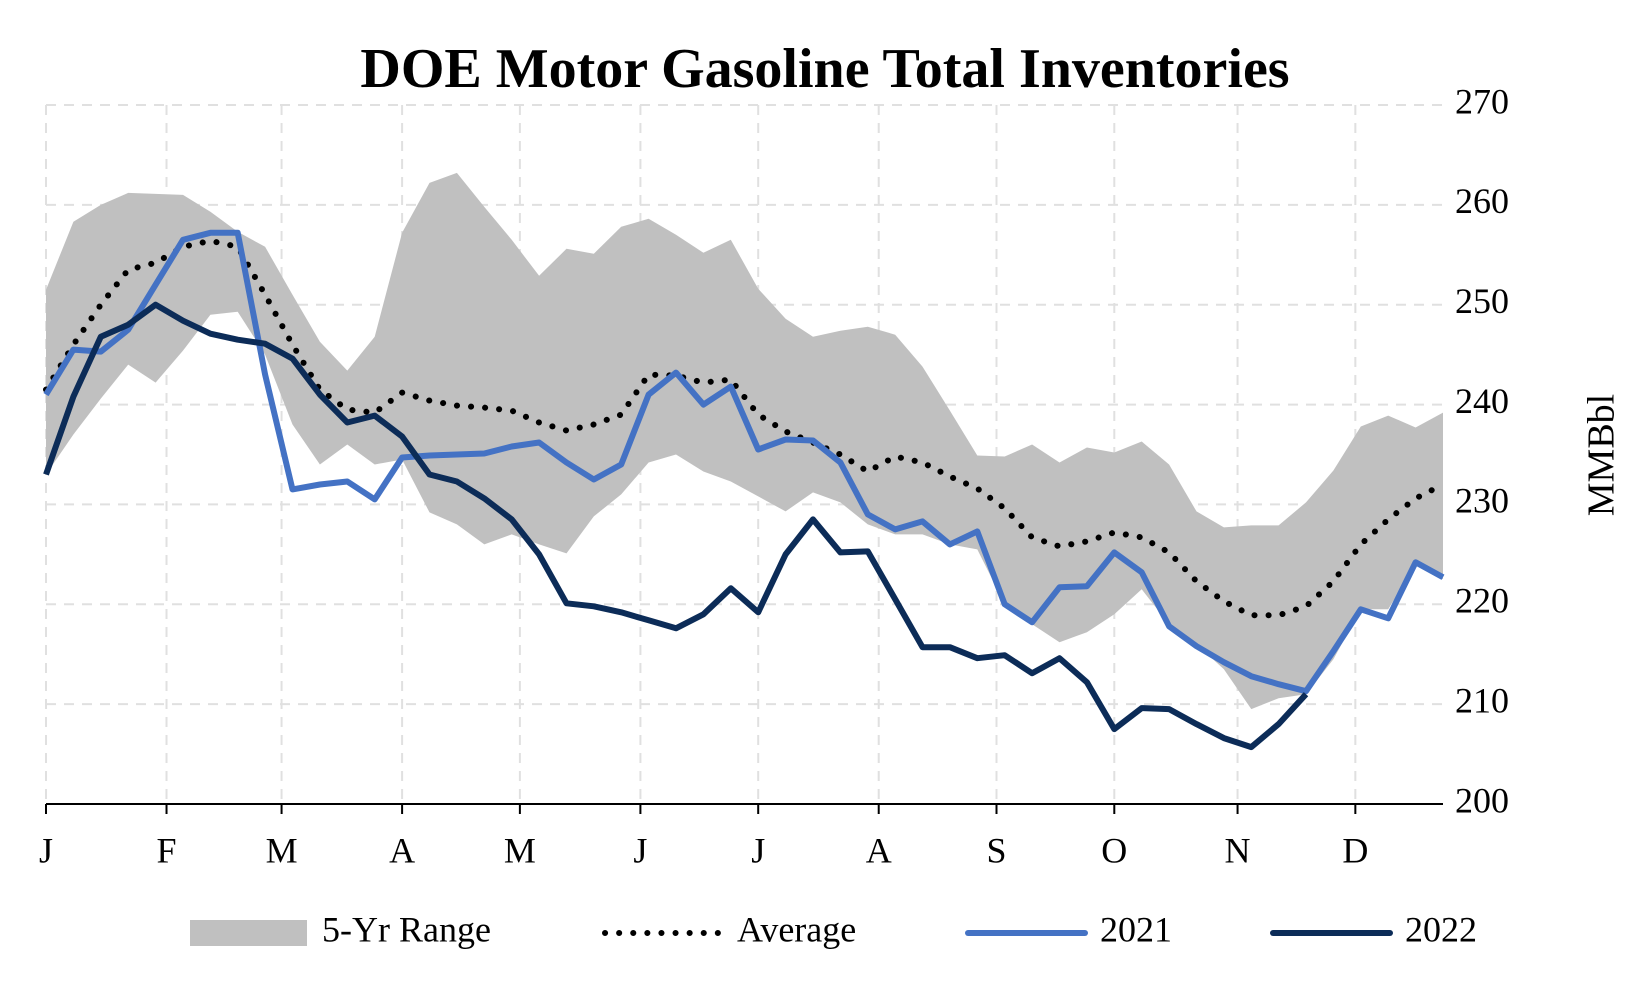 This screenshot has height=990, width=1644. I want to click on y-tick-label: 250, so click(1482, 301).